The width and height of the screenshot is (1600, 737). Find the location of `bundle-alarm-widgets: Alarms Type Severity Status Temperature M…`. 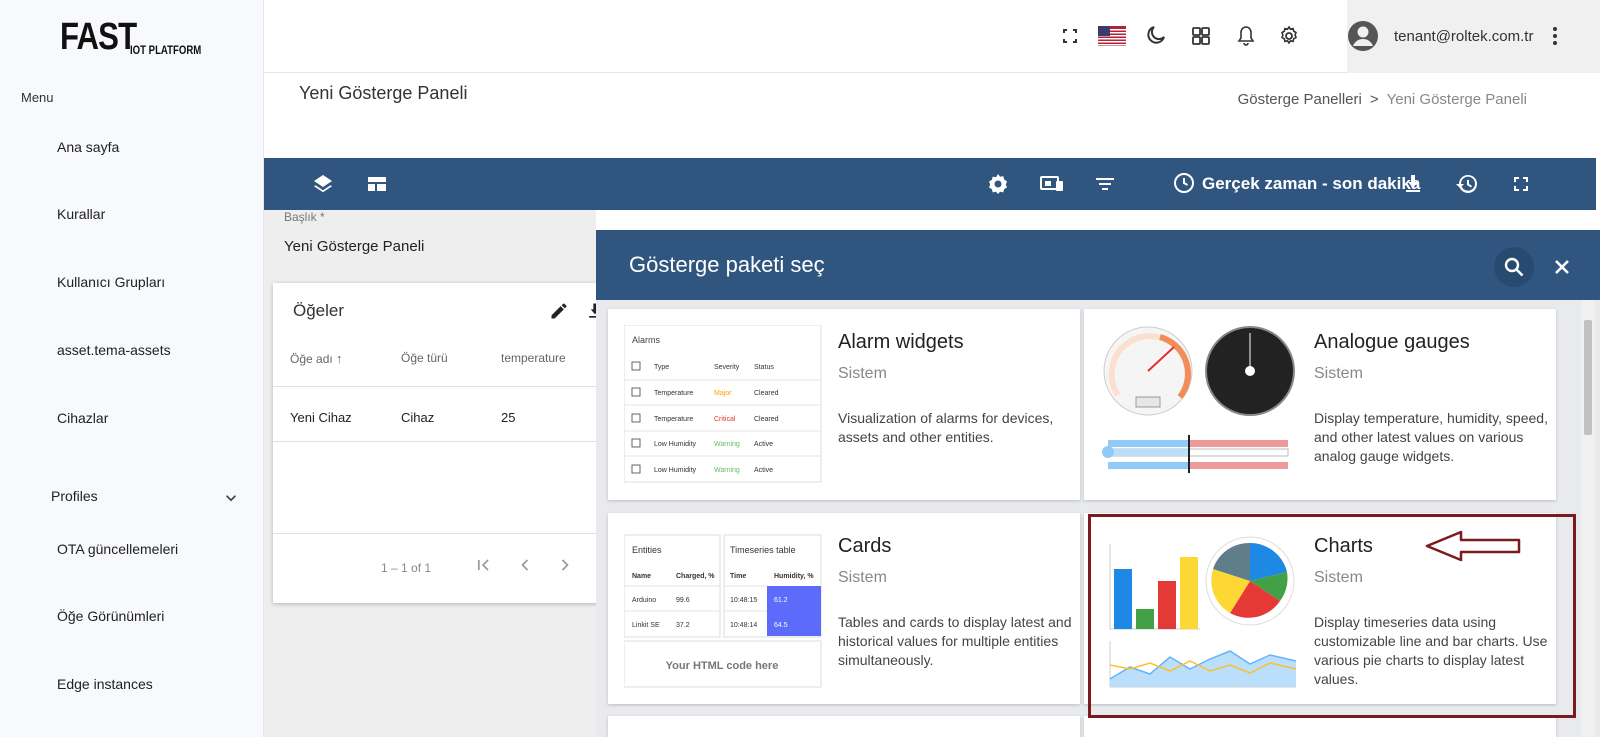

bundle-alarm-widgets: Alarms Type Severity Status Temperature M… is located at coordinates (844, 404).